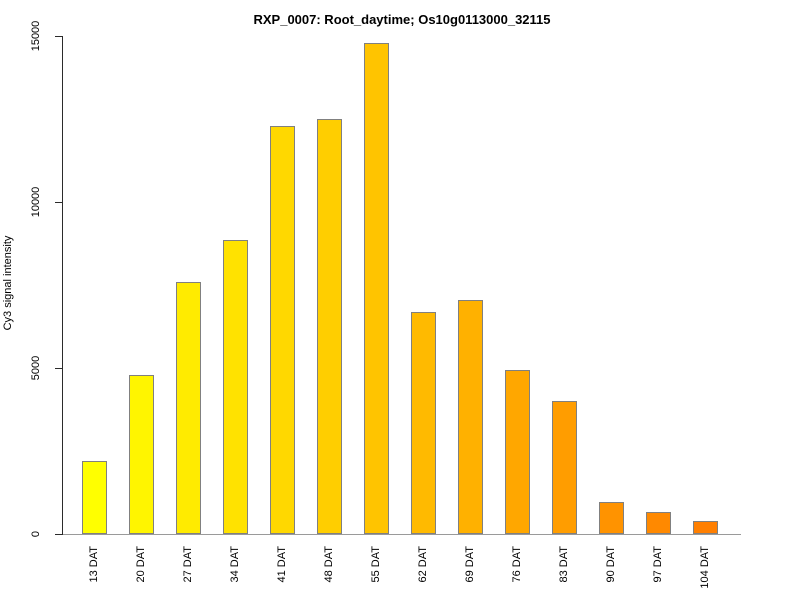 This screenshot has height=600, width=800. I want to click on x-tick-label: 76 DAT, so click(517, 564).